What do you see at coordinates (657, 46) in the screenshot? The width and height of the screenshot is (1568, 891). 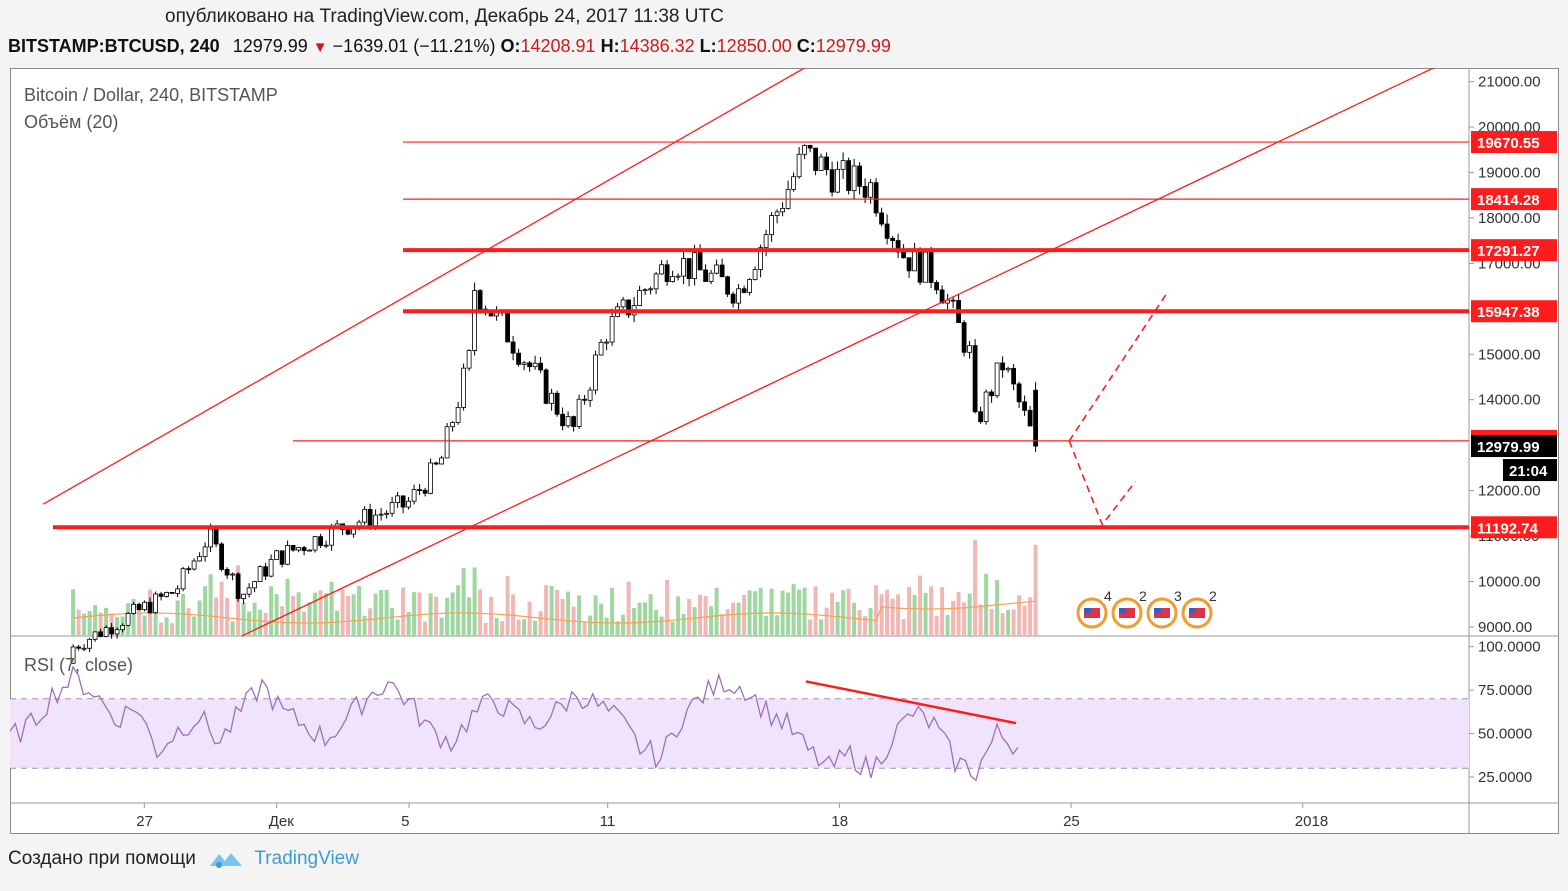 I see `high-value: 14386.32` at bounding box center [657, 46].